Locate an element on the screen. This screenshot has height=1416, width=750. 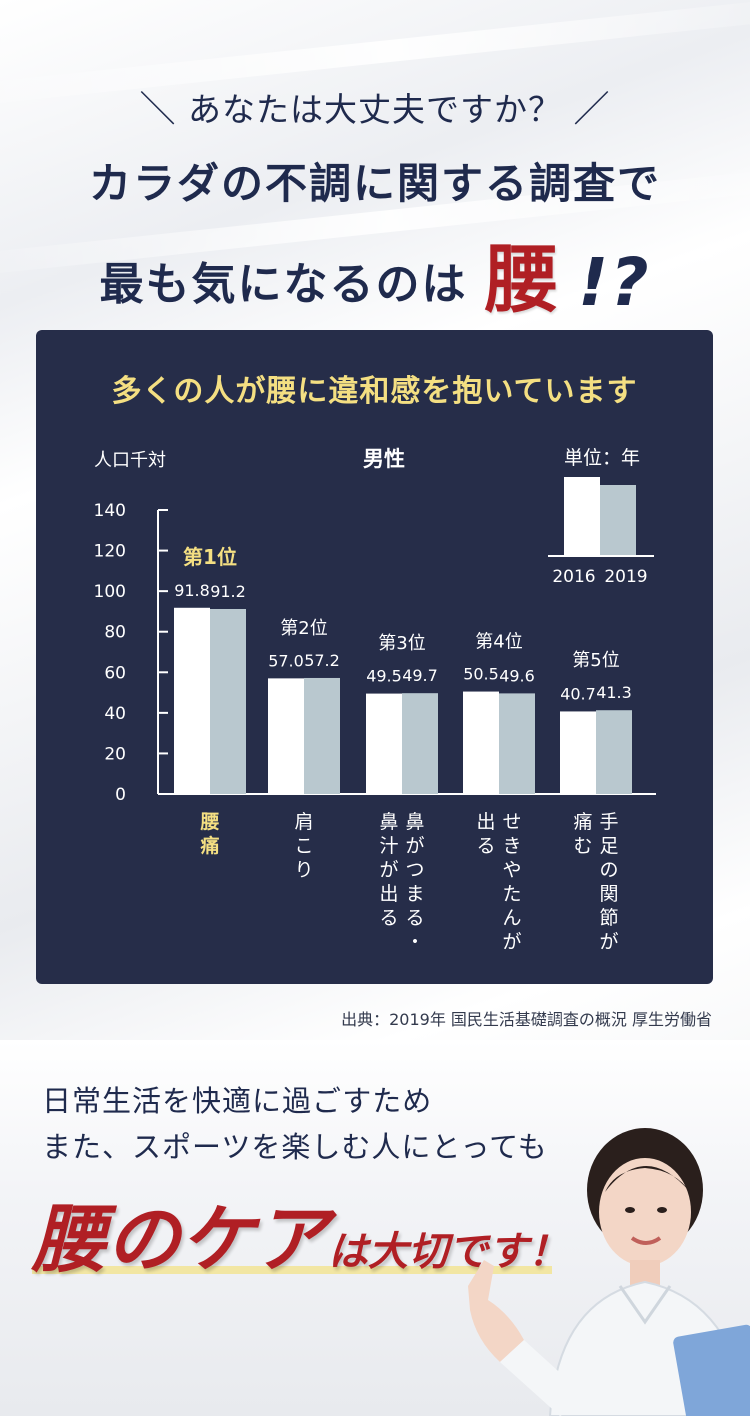
category-char-5: 関 is located at coordinates (608, 894).